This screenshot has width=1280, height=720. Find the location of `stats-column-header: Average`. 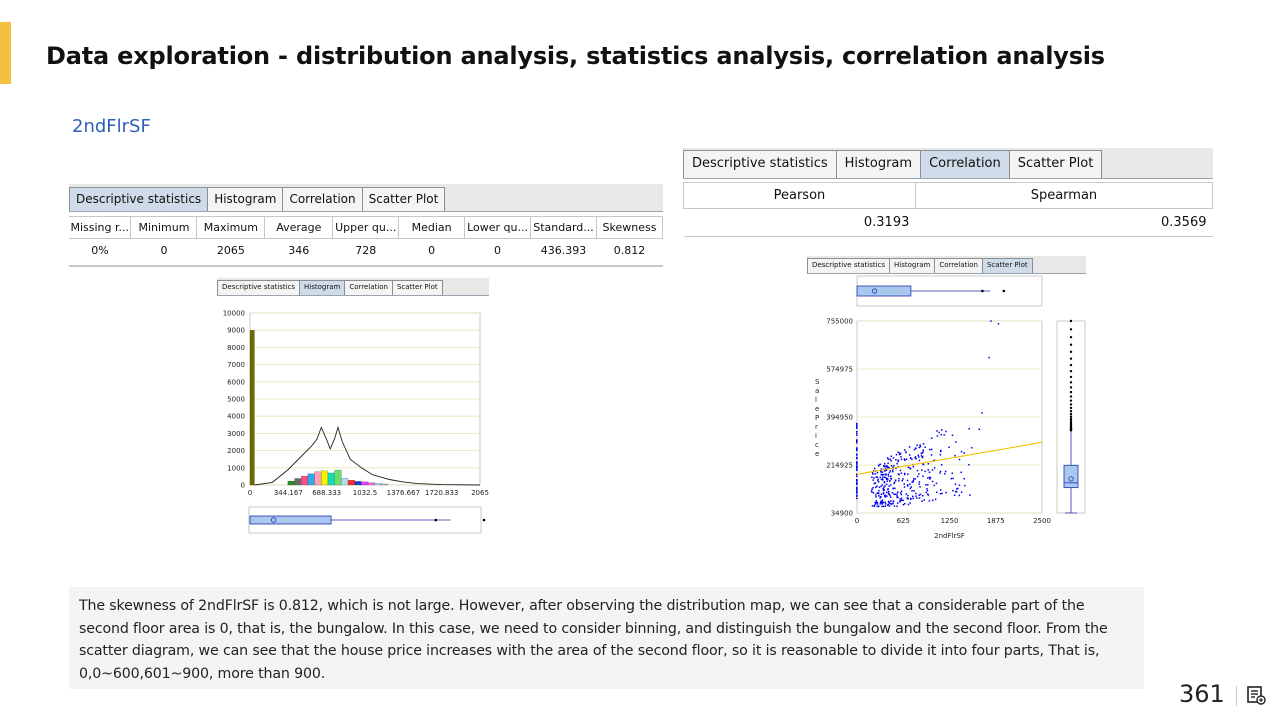

stats-column-header: Average is located at coordinates (299, 227).